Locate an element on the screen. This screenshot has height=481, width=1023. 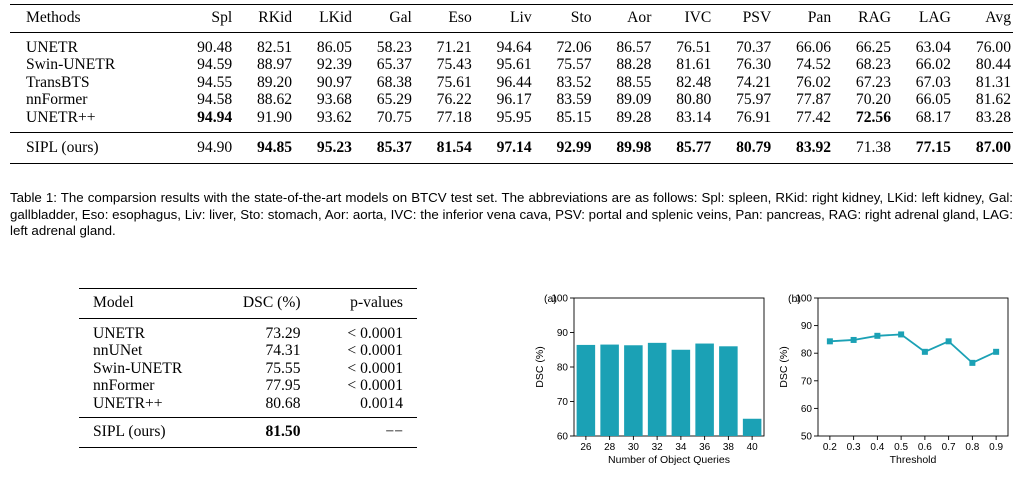
table-cell: 71.38 is located at coordinates (863, 147).